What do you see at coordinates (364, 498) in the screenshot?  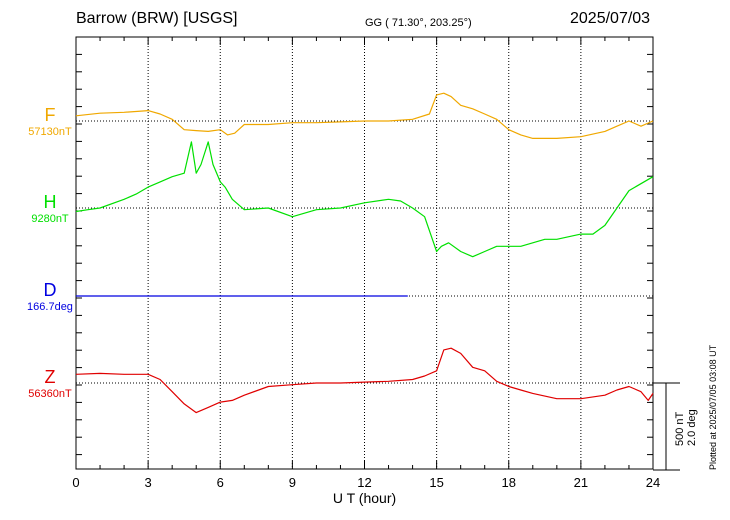 I see `x-axis-label: U T (hour)` at bounding box center [364, 498].